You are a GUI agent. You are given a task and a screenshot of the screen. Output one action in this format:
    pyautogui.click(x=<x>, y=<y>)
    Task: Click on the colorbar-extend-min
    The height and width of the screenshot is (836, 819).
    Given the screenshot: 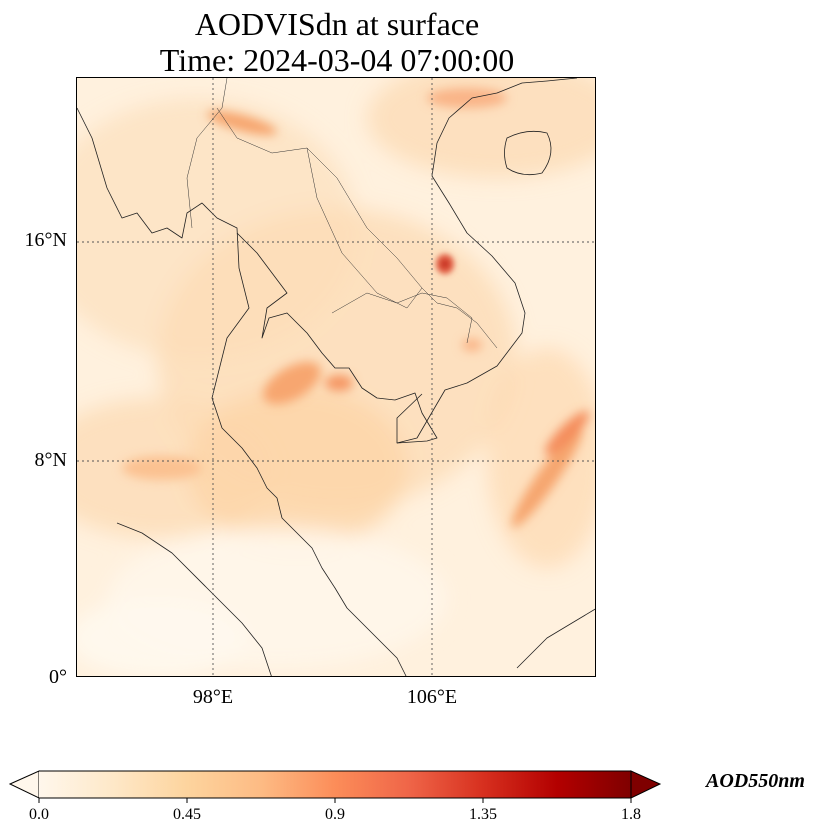 What is the action you would take?
    pyautogui.click(x=24, y=784)
    